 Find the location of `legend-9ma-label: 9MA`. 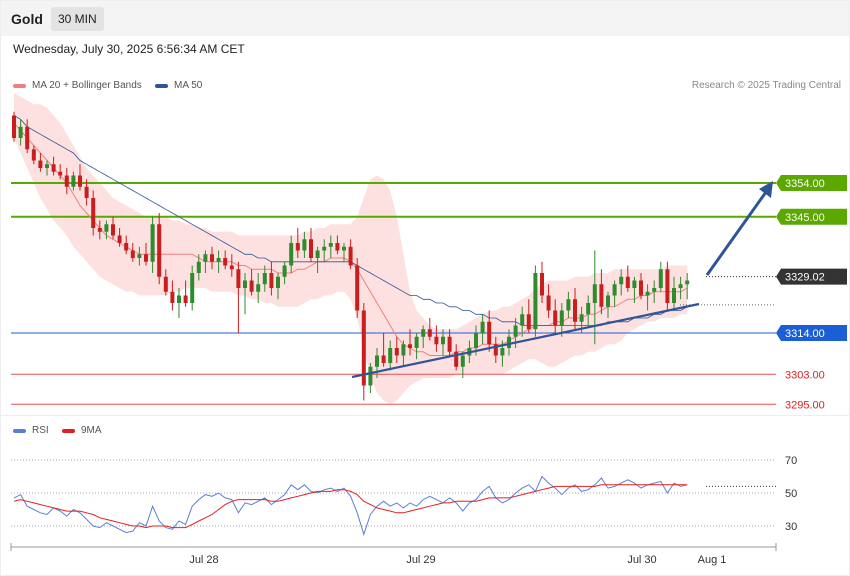

legend-9ma-label: 9MA is located at coordinates (91, 430).